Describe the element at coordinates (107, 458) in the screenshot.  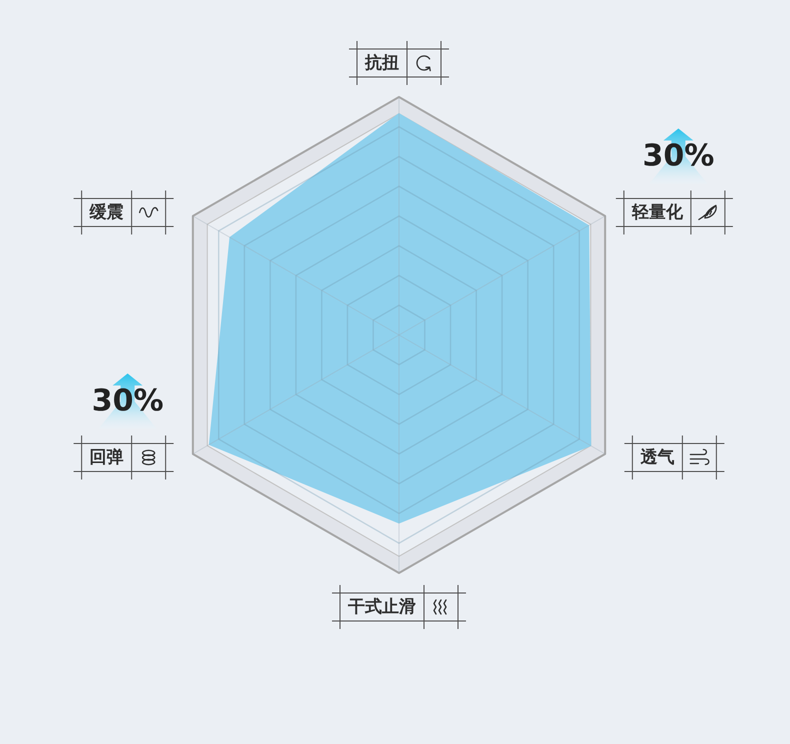
I see `spoke-label: 回弹` at that location.